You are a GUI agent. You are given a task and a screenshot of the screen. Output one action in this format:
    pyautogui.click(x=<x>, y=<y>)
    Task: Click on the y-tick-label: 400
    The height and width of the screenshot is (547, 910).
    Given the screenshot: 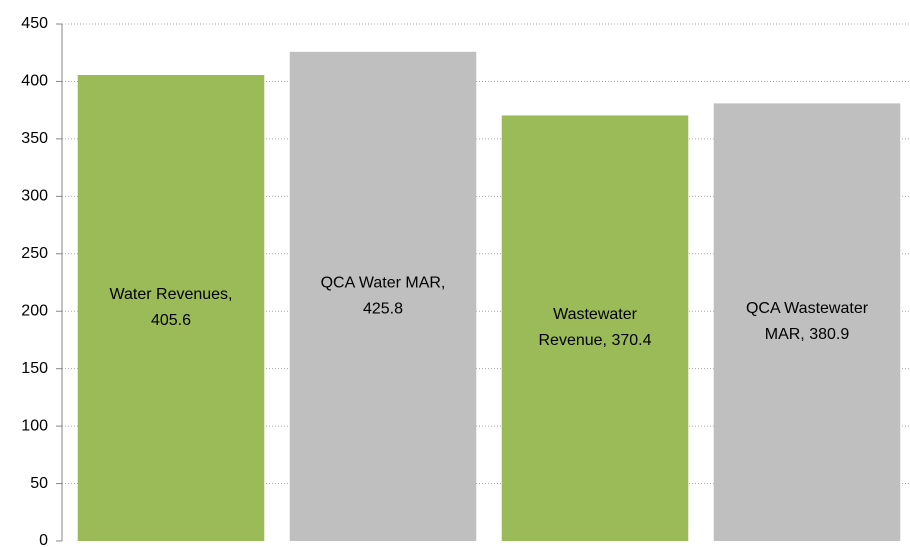 What is the action you would take?
    pyautogui.click(x=34, y=81)
    